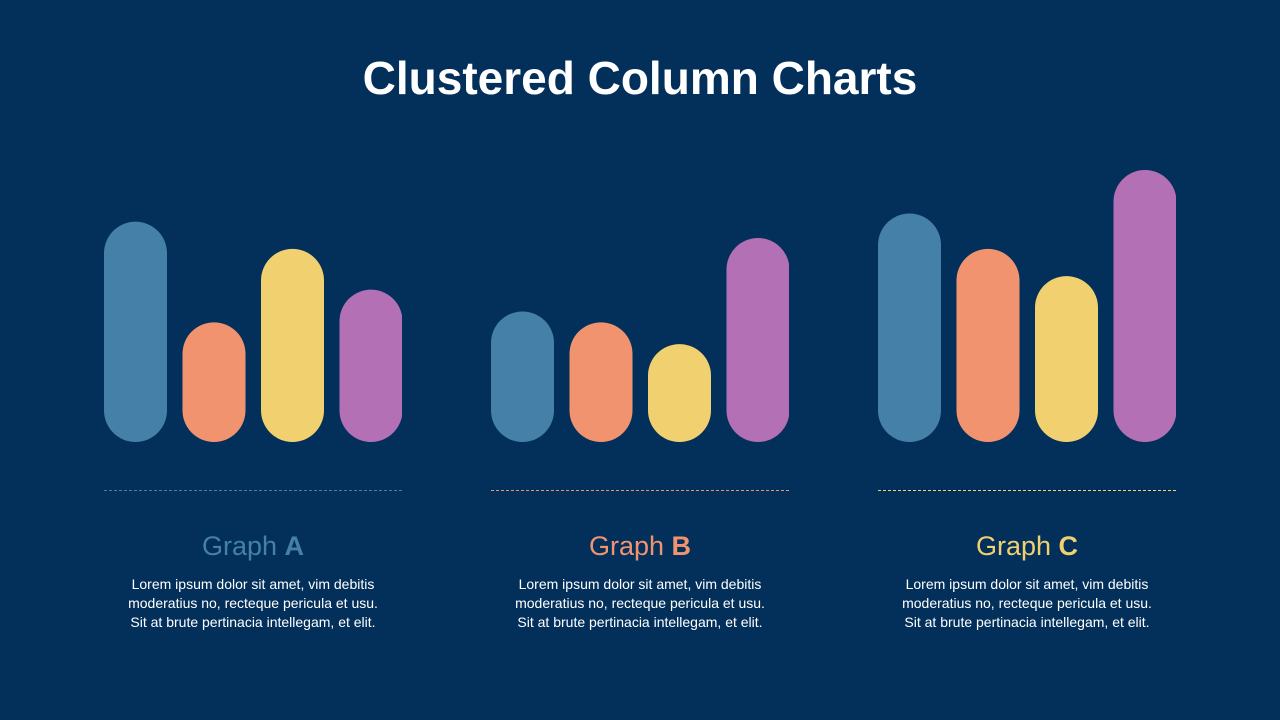 The width and height of the screenshot is (1280, 720). I want to click on graph-label-letter: B, so click(681, 546).